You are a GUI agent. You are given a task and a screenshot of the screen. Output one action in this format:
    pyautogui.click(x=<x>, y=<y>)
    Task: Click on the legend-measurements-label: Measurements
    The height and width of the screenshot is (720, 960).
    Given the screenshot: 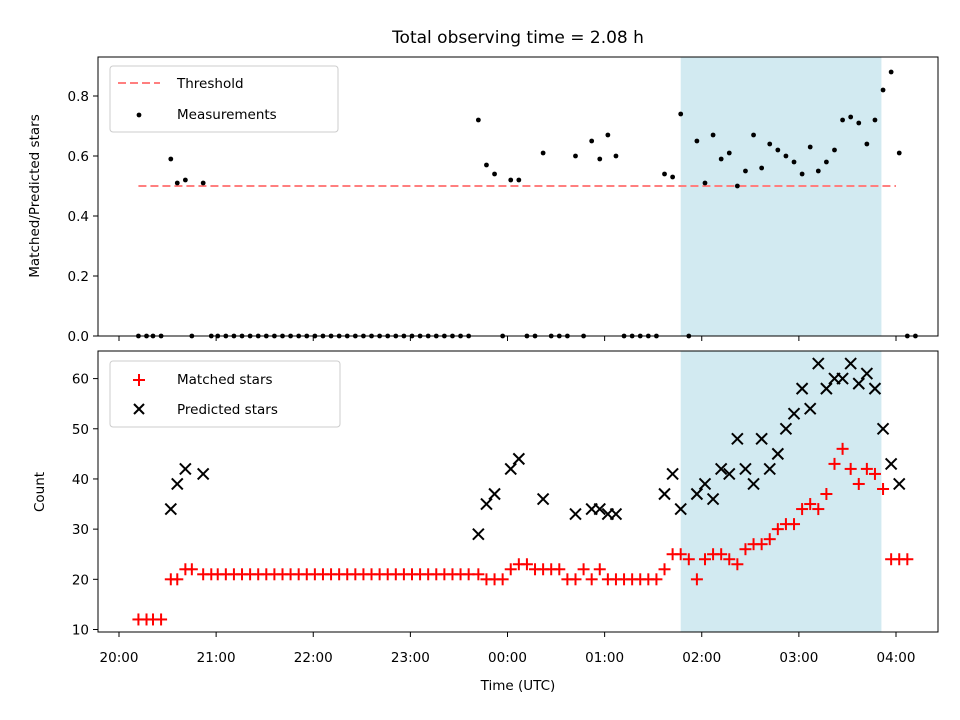 What is the action you would take?
    pyautogui.click(x=227, y=115)
    